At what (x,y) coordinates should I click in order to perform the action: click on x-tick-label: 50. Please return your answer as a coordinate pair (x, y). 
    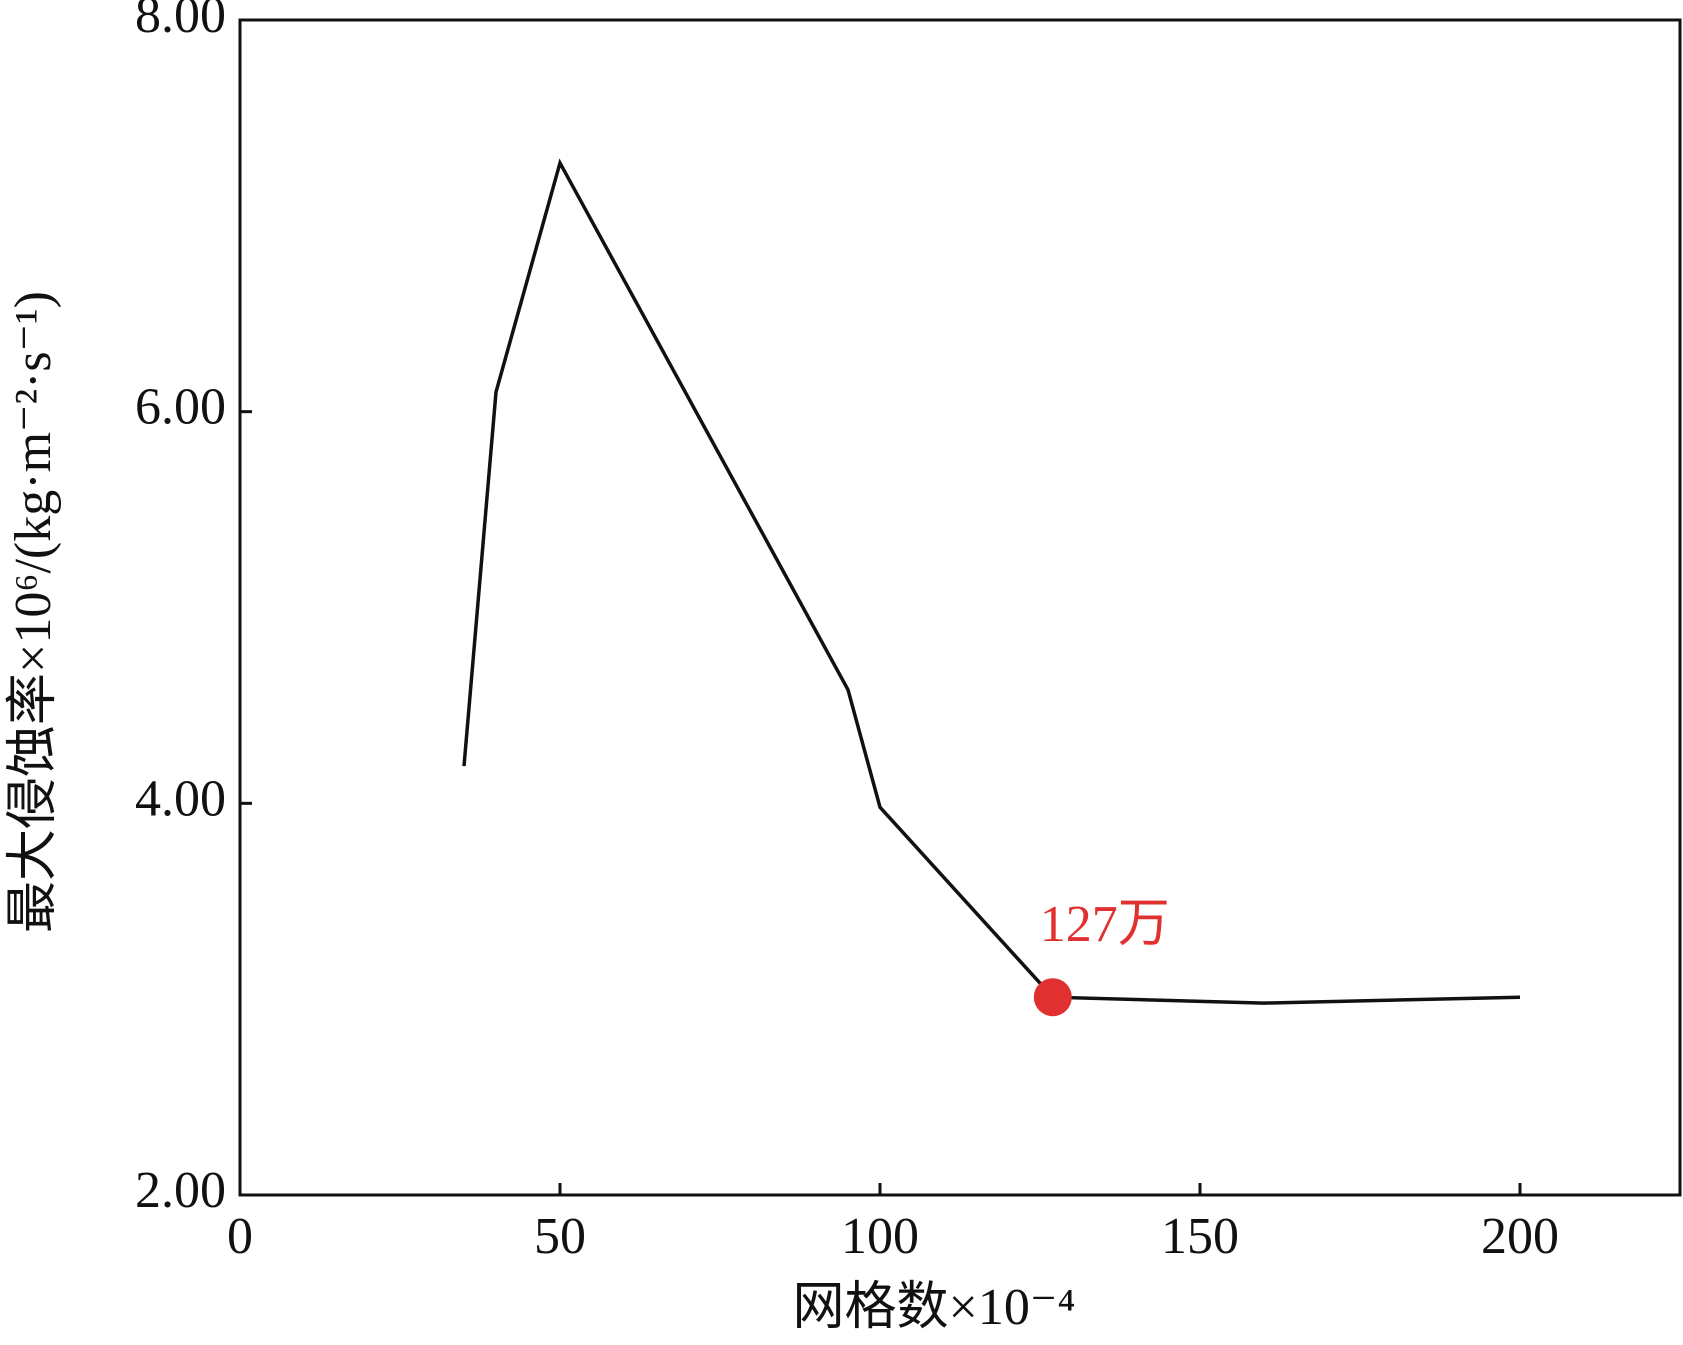
    Looking at the image, I should click on (560, 1236).